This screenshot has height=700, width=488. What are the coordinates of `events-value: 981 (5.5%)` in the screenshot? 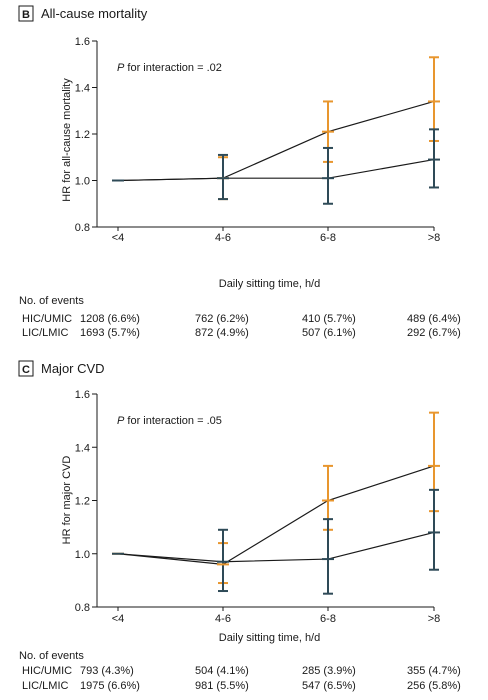 It's located at (222, 686).